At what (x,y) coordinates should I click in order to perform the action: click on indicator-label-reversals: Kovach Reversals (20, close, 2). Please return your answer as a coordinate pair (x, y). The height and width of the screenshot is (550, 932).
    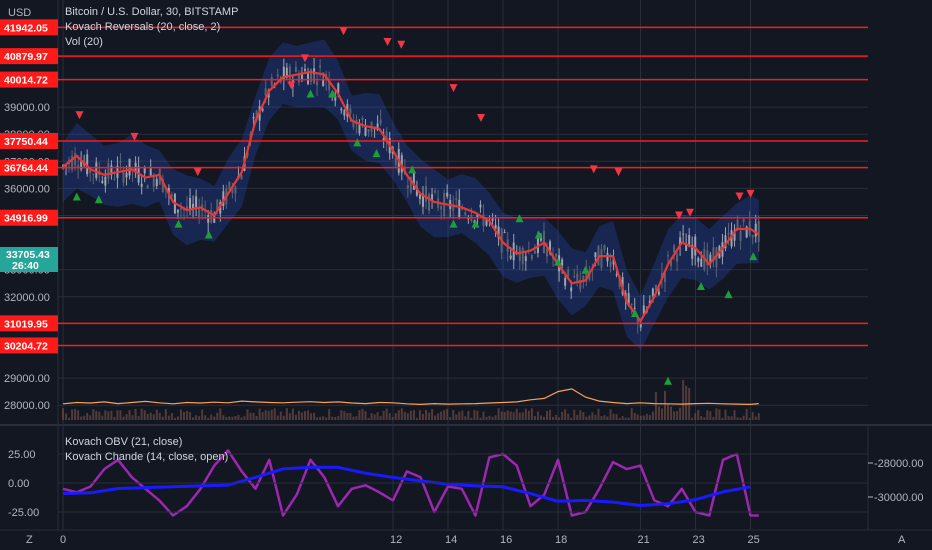
    Looking at the image, I should click on (142, 27).